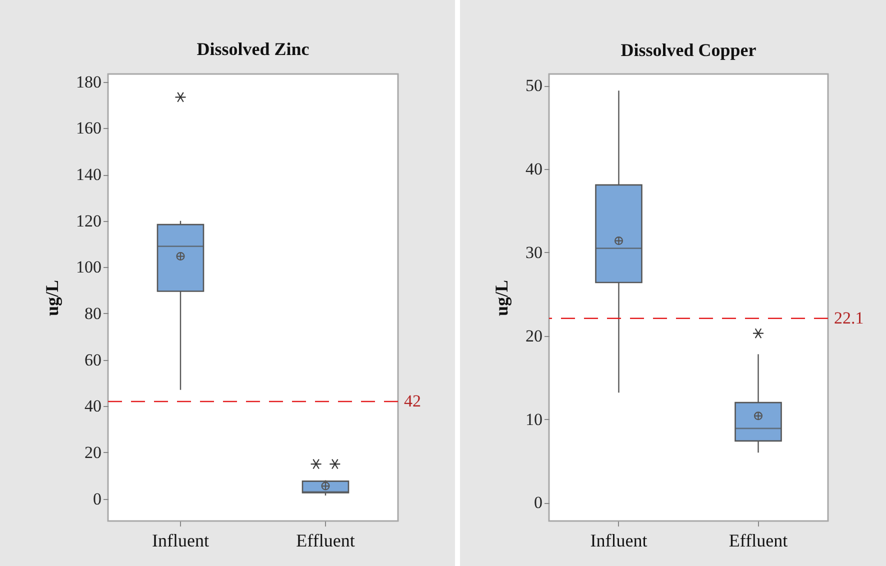  What do you see at coordinates (688, 50) in the screenshot?
I see `chart-title: Dissolved Copper` at bounding box center [688, 50].